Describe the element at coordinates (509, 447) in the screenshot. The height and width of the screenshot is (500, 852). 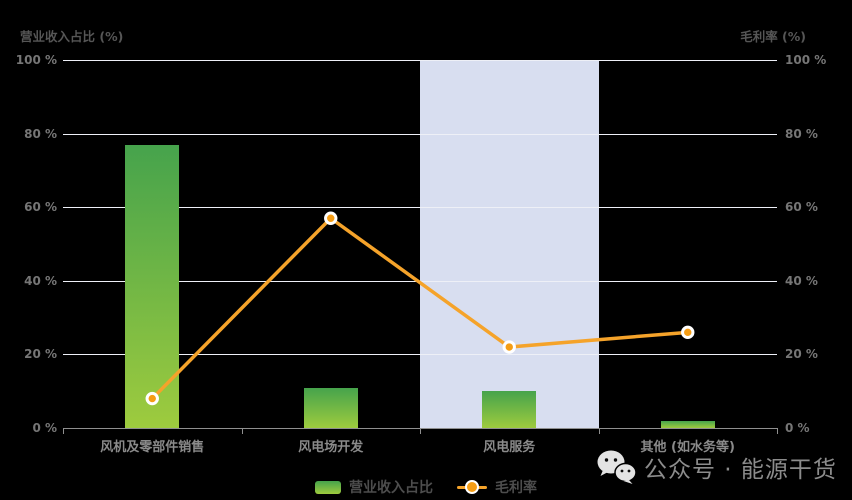
I see `category-label: 风电服务` at that location.